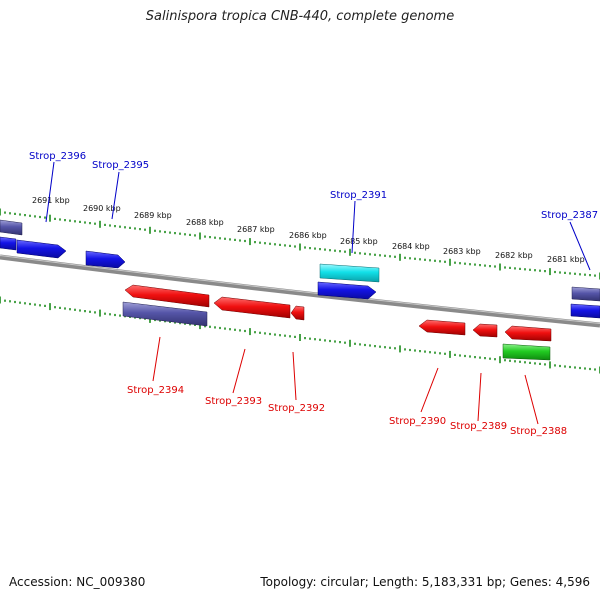  Describe the element at coordinates (514, 255) in the screenshot. I see `scale-label: 2682 kbp` at that location.